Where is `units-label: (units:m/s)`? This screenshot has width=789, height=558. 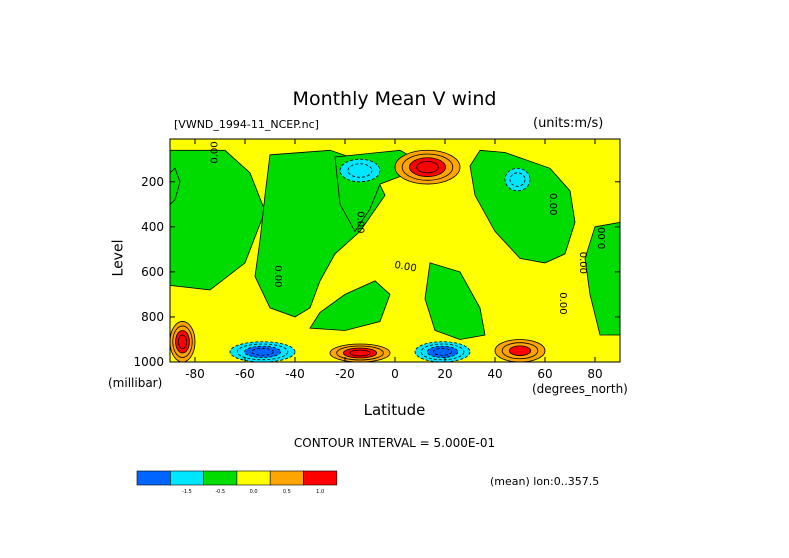
units-label: (units:m/s) is located at coordinates (568, 123).